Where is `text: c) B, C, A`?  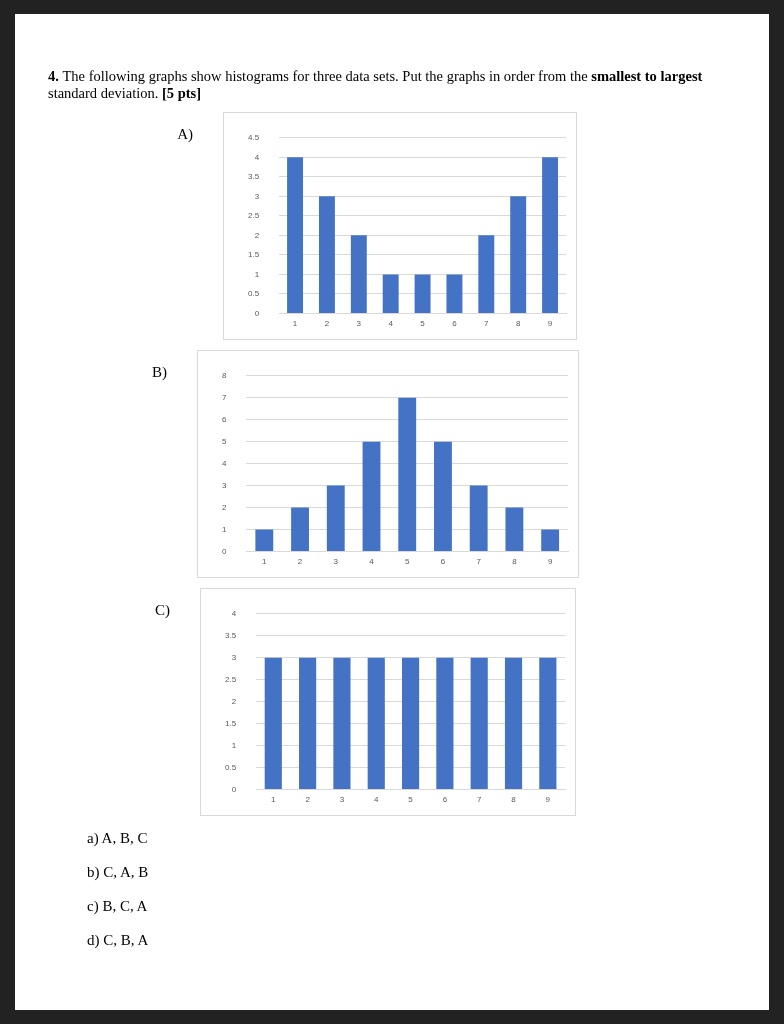 text: c) B, C, A is located at coordinates (118, 907).